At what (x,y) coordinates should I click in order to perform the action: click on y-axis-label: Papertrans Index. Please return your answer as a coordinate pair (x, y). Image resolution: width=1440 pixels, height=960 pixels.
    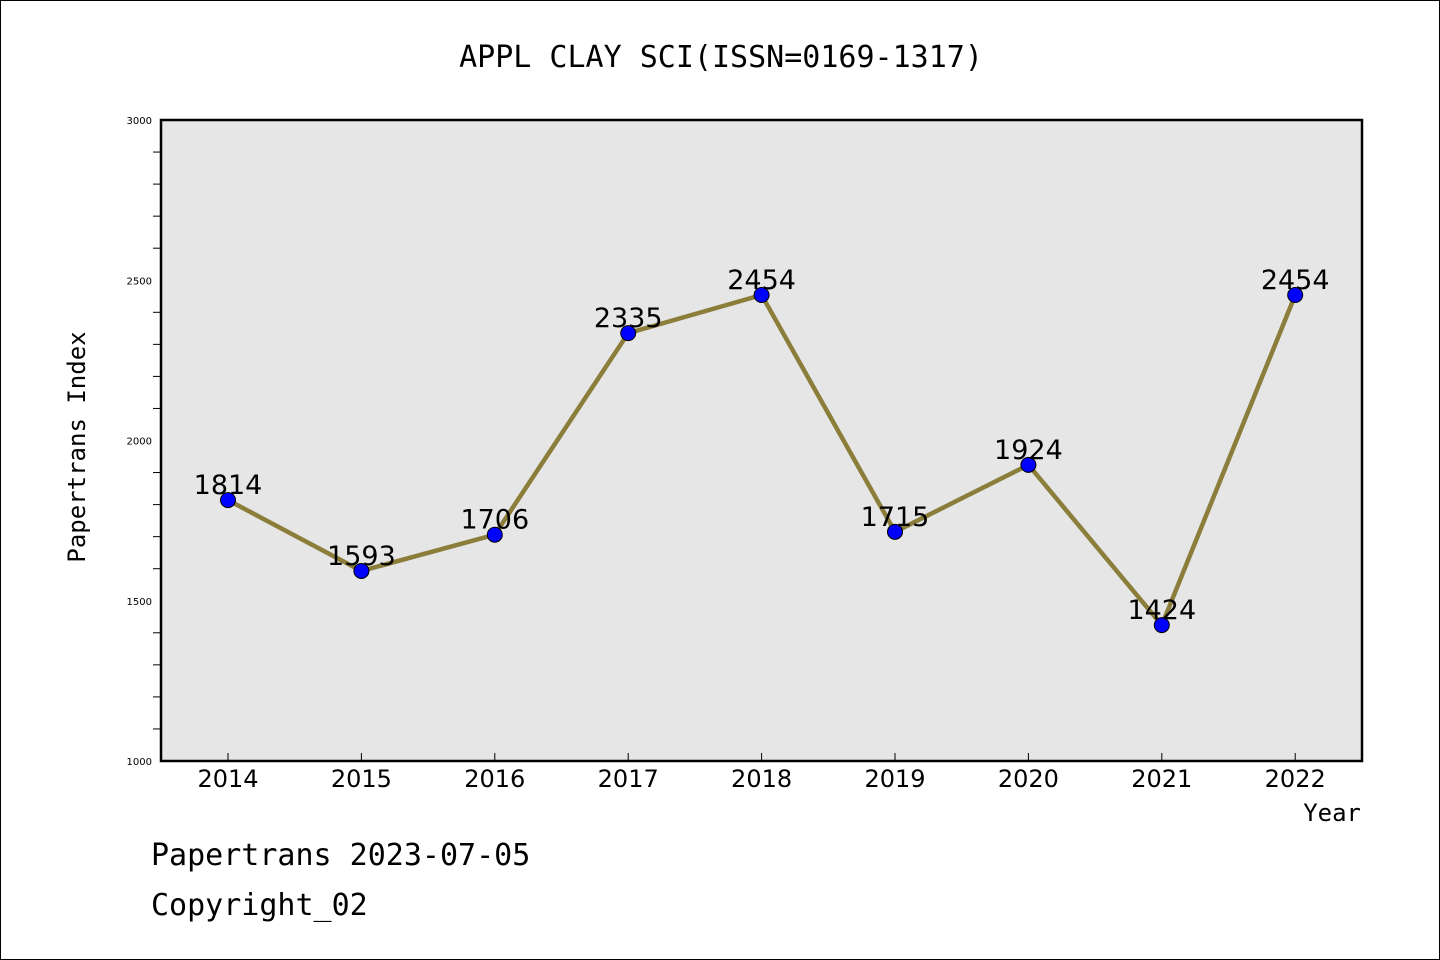
    Looking at the image, I should click on (77, 446).